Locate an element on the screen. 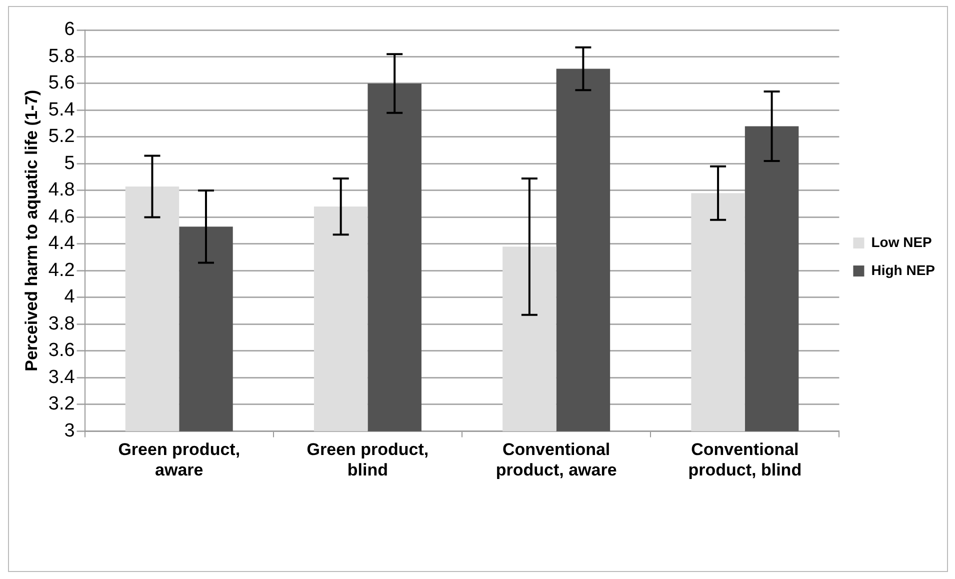  y-tick-label: 4.4 is located at coordinates (62, 243).